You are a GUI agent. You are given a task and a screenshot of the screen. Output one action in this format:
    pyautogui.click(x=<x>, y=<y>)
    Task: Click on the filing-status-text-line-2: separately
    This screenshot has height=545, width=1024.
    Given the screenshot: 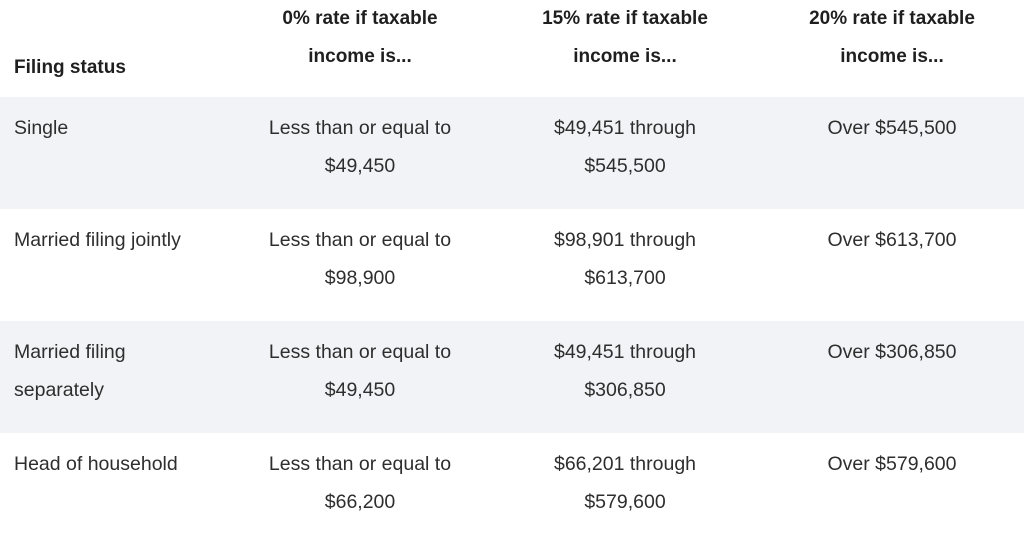 What is the action you would take?
    pyautogui.click(x=59, y=390)
    